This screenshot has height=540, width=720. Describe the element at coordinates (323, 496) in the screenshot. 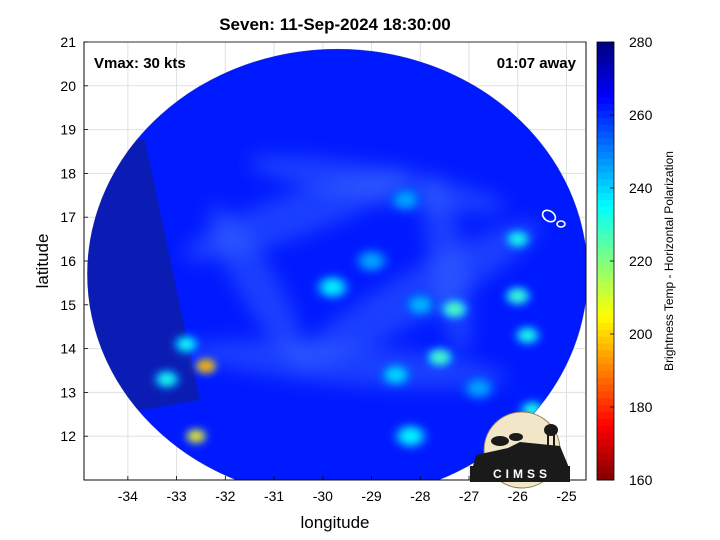

I see `x-tick-label: -30` at that location.